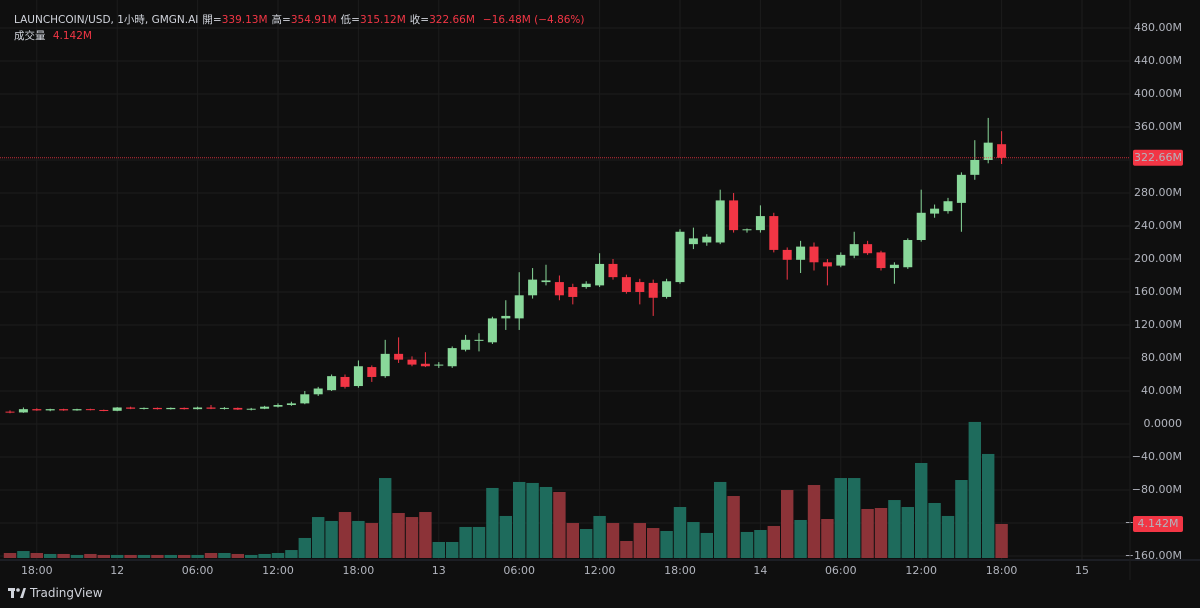 Image resolution: width=1200 pixels, height=608 pixels. What do you see at coordinates (1157, 456) in the screenshot?
I see `y2-tick-label: −40.00M` at bounding box center [1157, 456].